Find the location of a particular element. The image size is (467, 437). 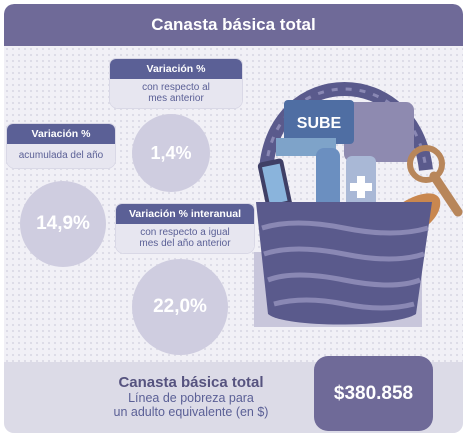

monthly-subtitle-line1: con respecto al is located at coordinates (176, 87).